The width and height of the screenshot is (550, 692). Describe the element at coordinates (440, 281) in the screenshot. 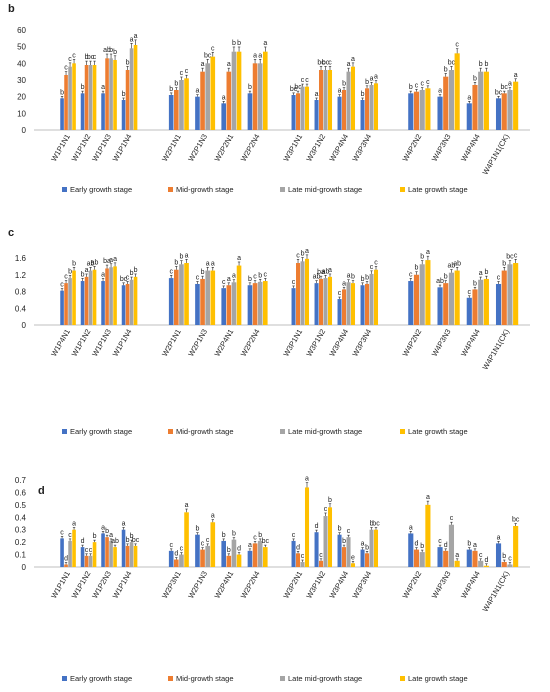

I see `significance-letter: ab` at that location.